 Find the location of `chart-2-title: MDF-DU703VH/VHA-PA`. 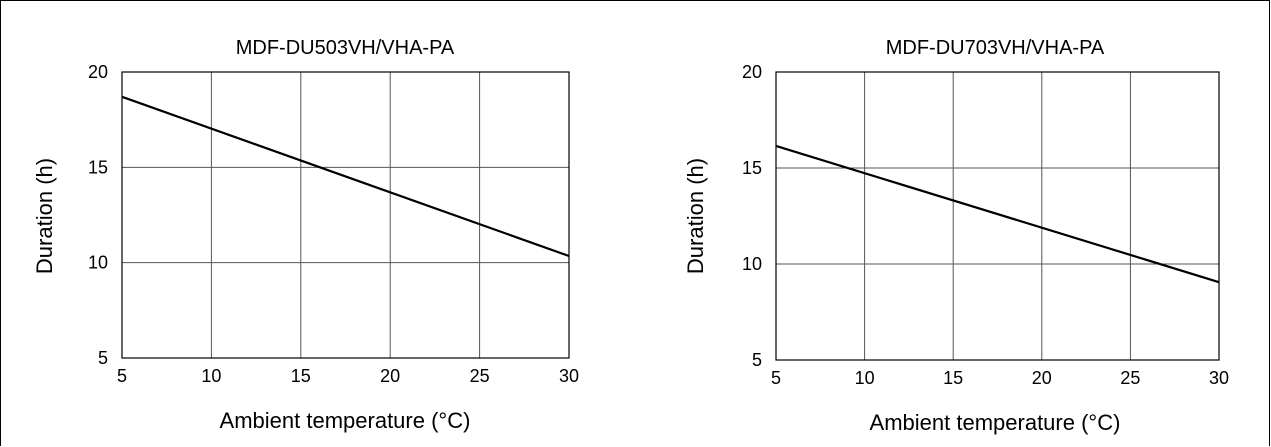

chart-2-title: MDF-DU703VH/VHA-PA is located at coordinates (995, 48).